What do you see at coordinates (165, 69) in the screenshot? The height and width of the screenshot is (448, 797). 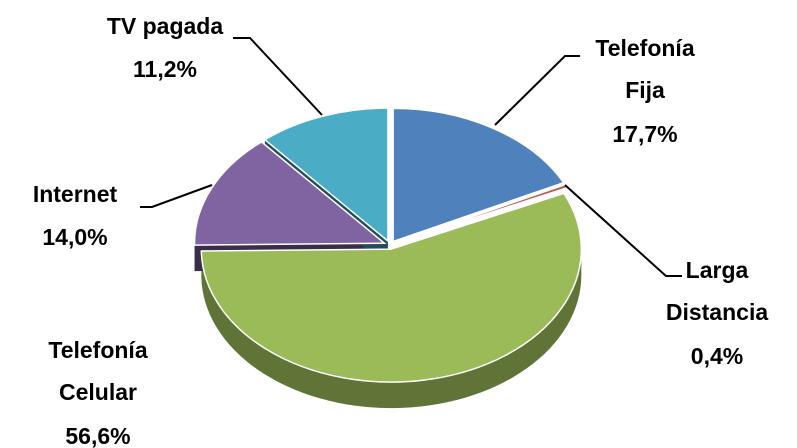 I see `value-label: 11,2%` at bounding box center [165, 69].